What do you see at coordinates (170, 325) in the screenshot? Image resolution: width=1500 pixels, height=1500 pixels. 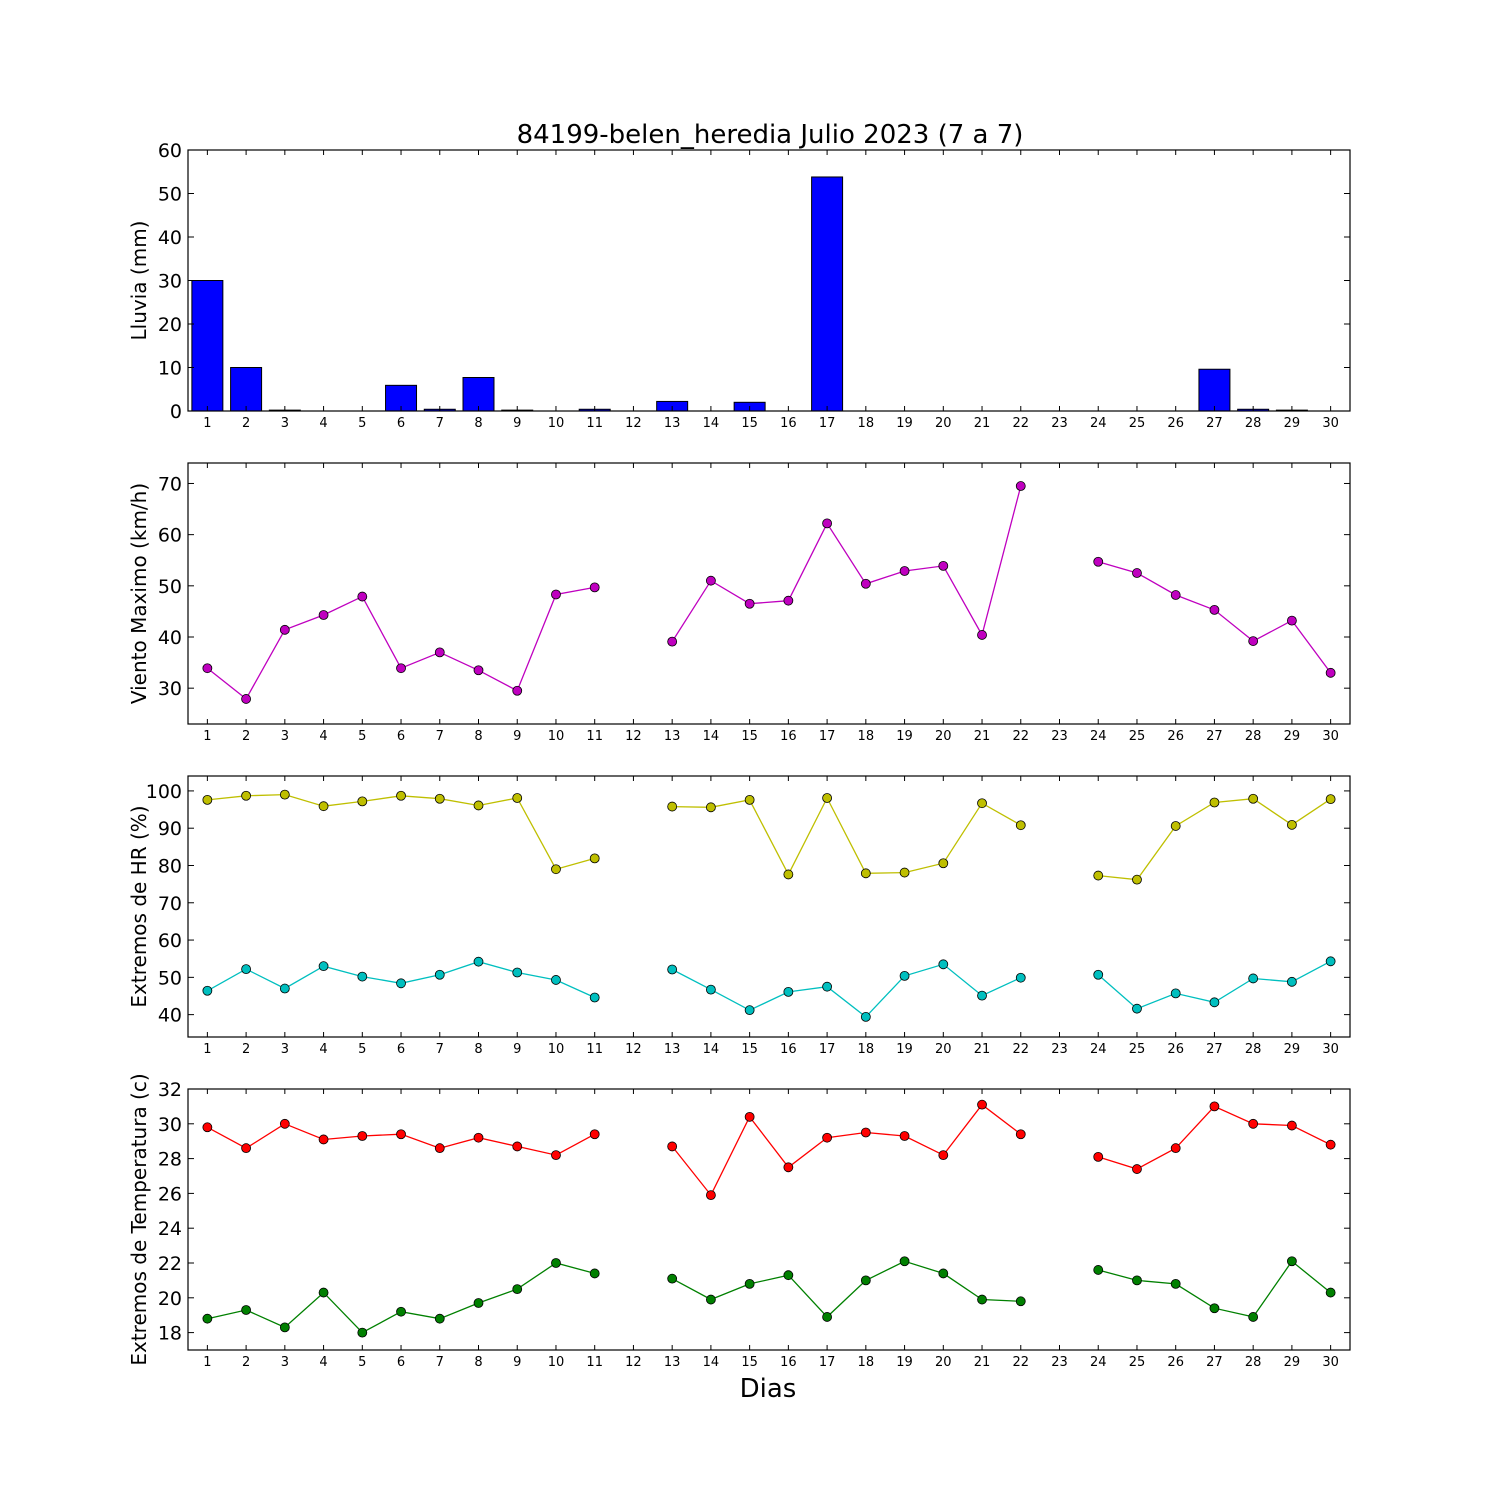 I see `y-tick-label: 20` at bounding box center [170, 325].